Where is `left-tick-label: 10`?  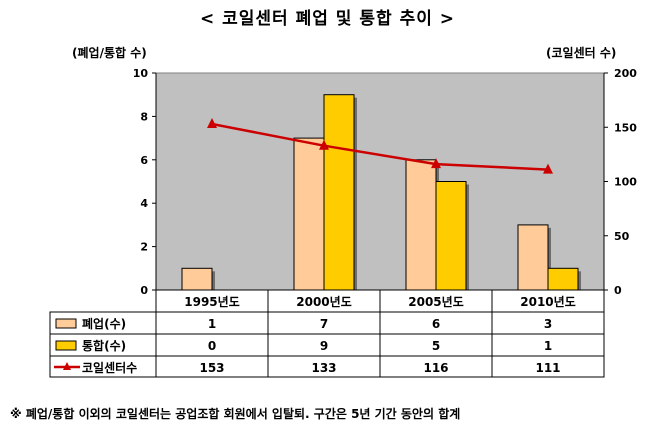
left-tick-label: 10 is located at coordinates (141, 73).